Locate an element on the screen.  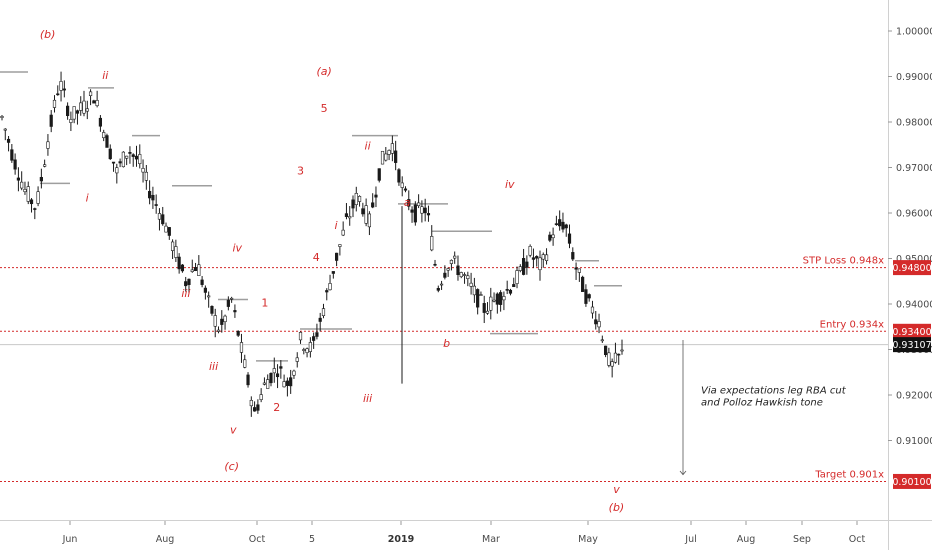
projection-arrow is located at coordinates (683, 407).